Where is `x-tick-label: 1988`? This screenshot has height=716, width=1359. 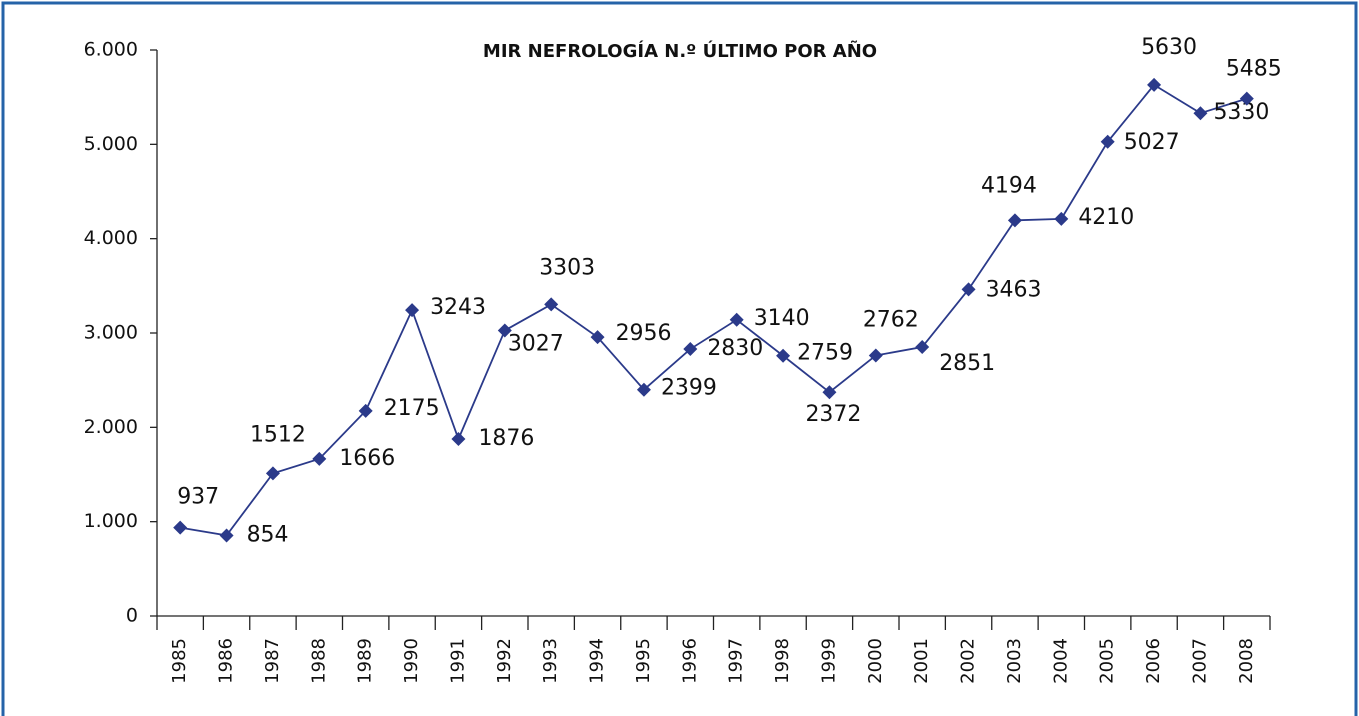 x-tick-label: 1988 is located at coordinates (318, 661).